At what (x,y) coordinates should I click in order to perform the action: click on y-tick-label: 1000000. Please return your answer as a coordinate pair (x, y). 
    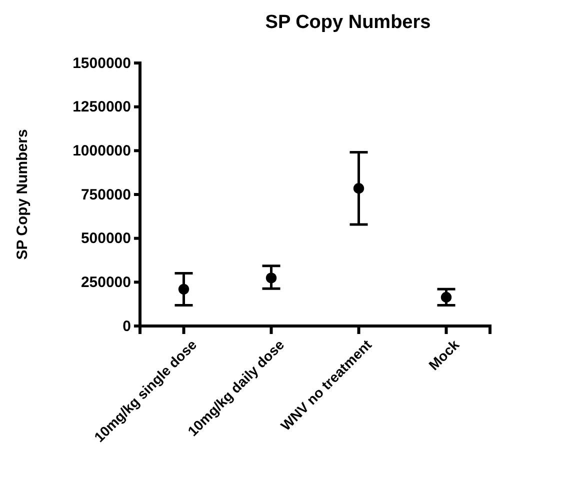
    Looking at the image, I should click on (101, 151).